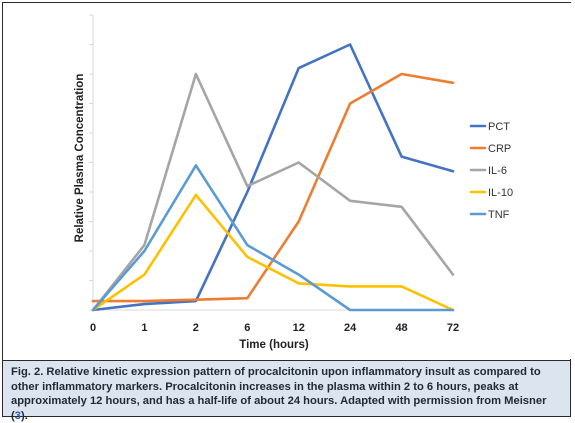 Image resolution: width=575 pixels, height=423 pixels. Describe the element at coordinates (350, 328) in the screenshot. I see `x-tick-label: 24` at that location.